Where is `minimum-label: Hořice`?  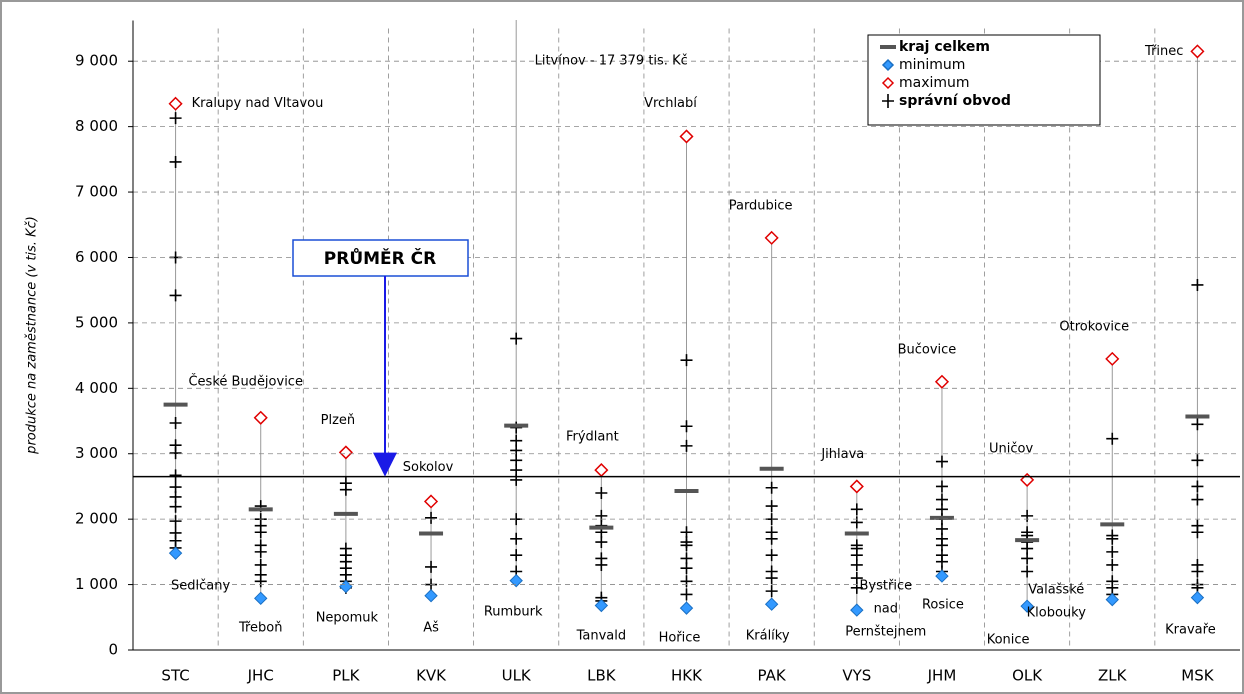
minimum-label: Hořice is located at coordinates (680, 638).